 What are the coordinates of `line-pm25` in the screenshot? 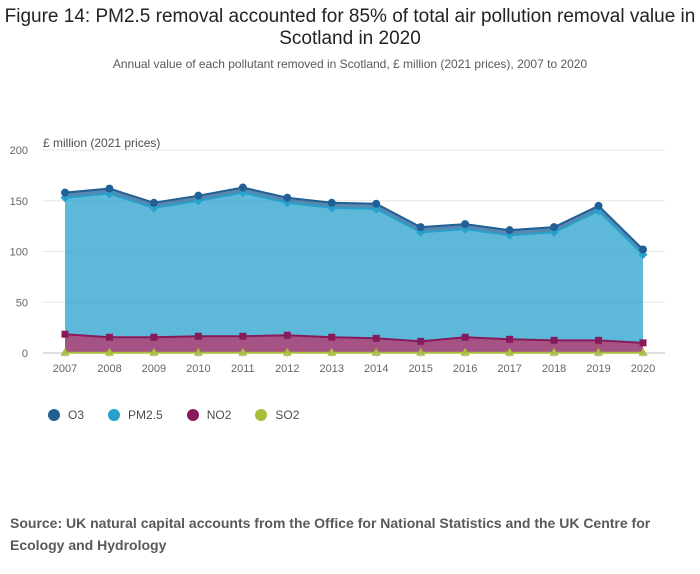 It's located at (354, 223).